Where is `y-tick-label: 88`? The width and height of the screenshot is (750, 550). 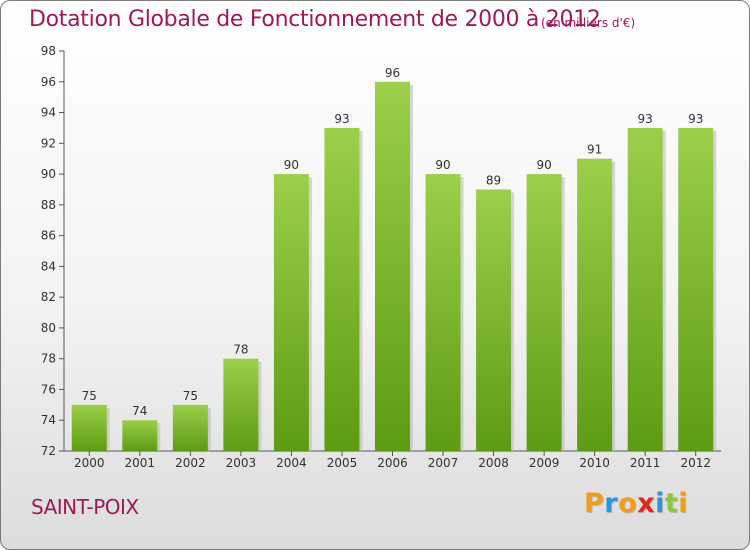 y-tick-label: 88 is located at coordinates (48, 205).